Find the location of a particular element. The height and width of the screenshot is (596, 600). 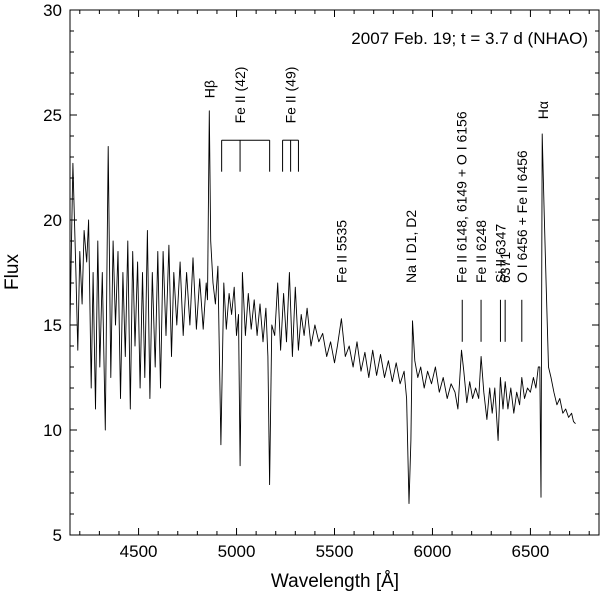

y-axis-title: Flux is located at coordinates (12, 272).